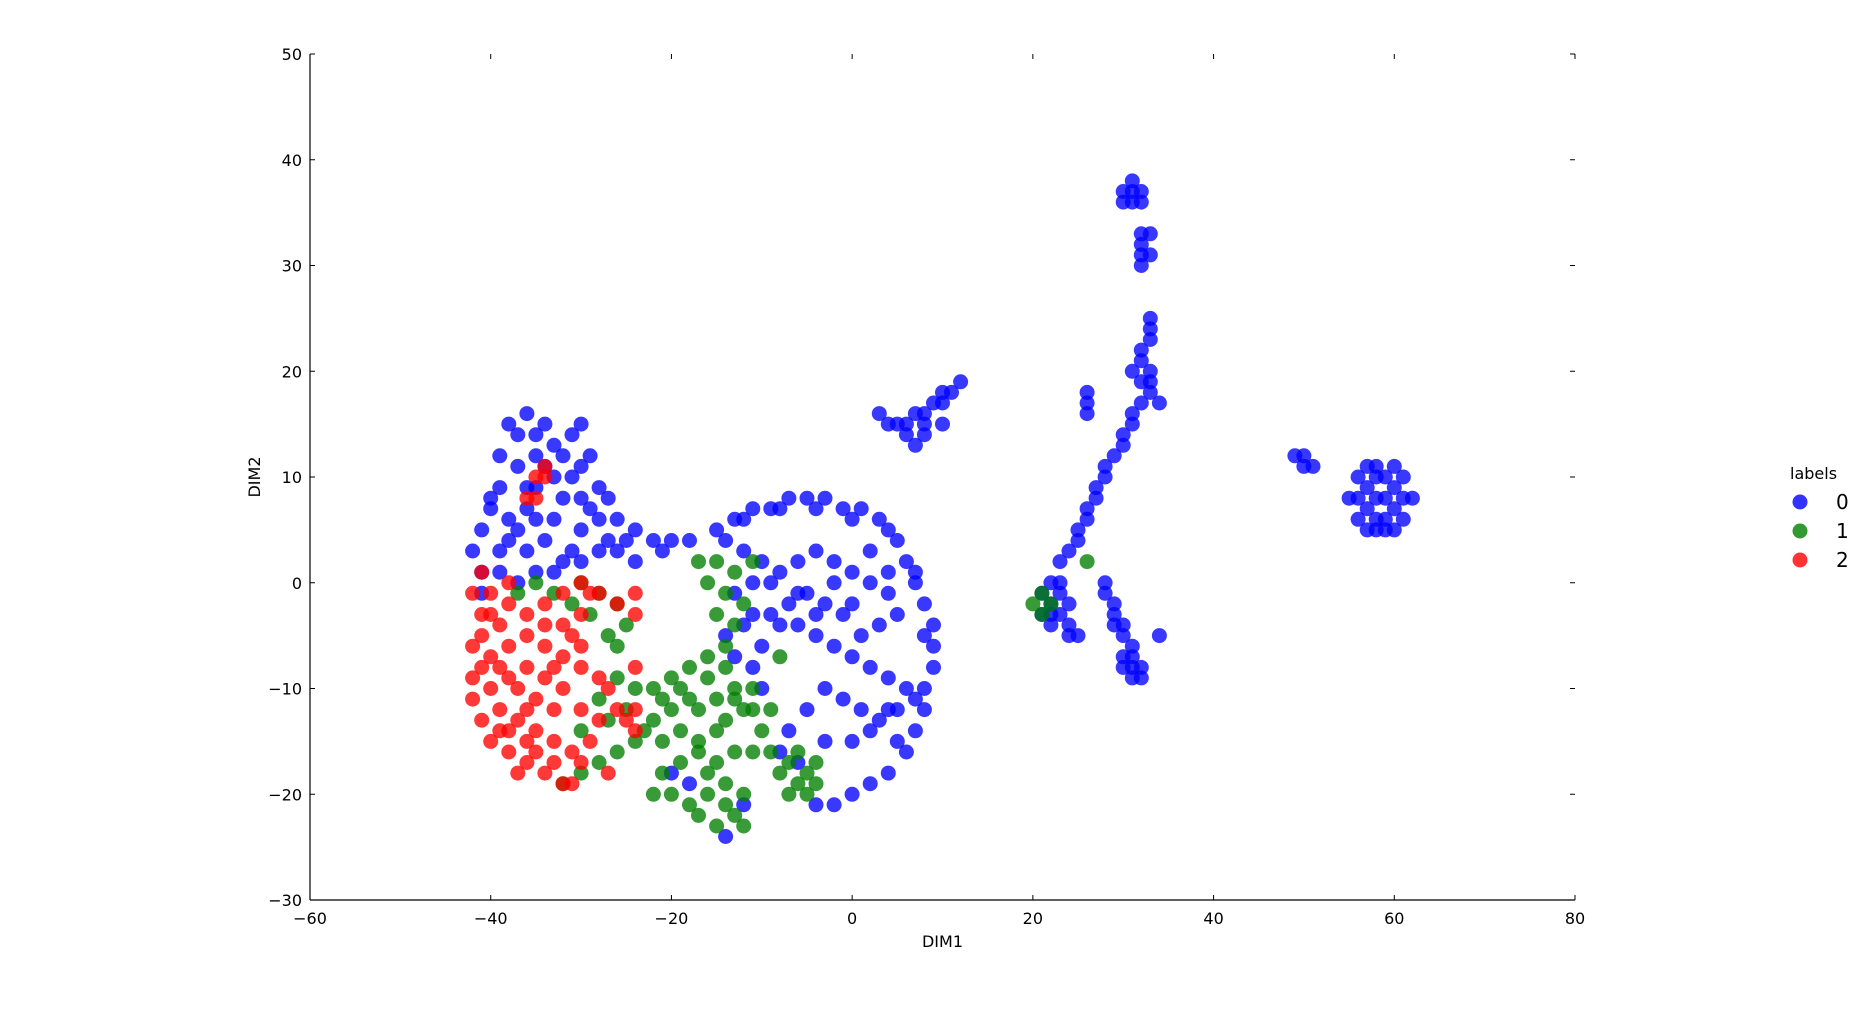 The image size is (1855, 1030). I want to click on y-tick-label: −20, so click(285, 794).